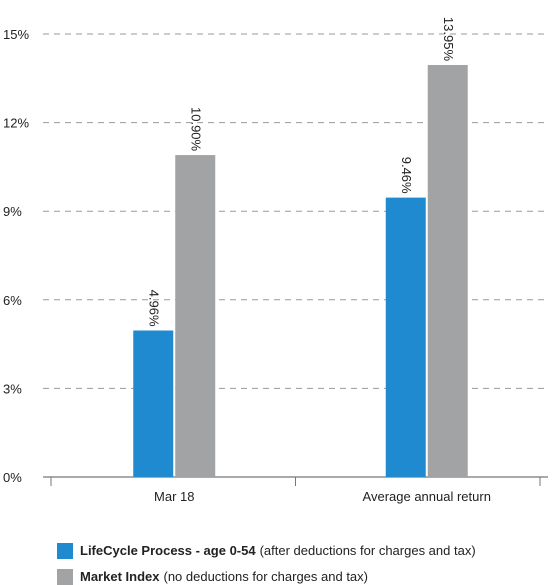 This screenshot has height=585, width=556. Describe the element at coordinates (265, 576) in the screenshot. I see `legend-desc-market-index: (no deductions for charges and tax)` at that location.